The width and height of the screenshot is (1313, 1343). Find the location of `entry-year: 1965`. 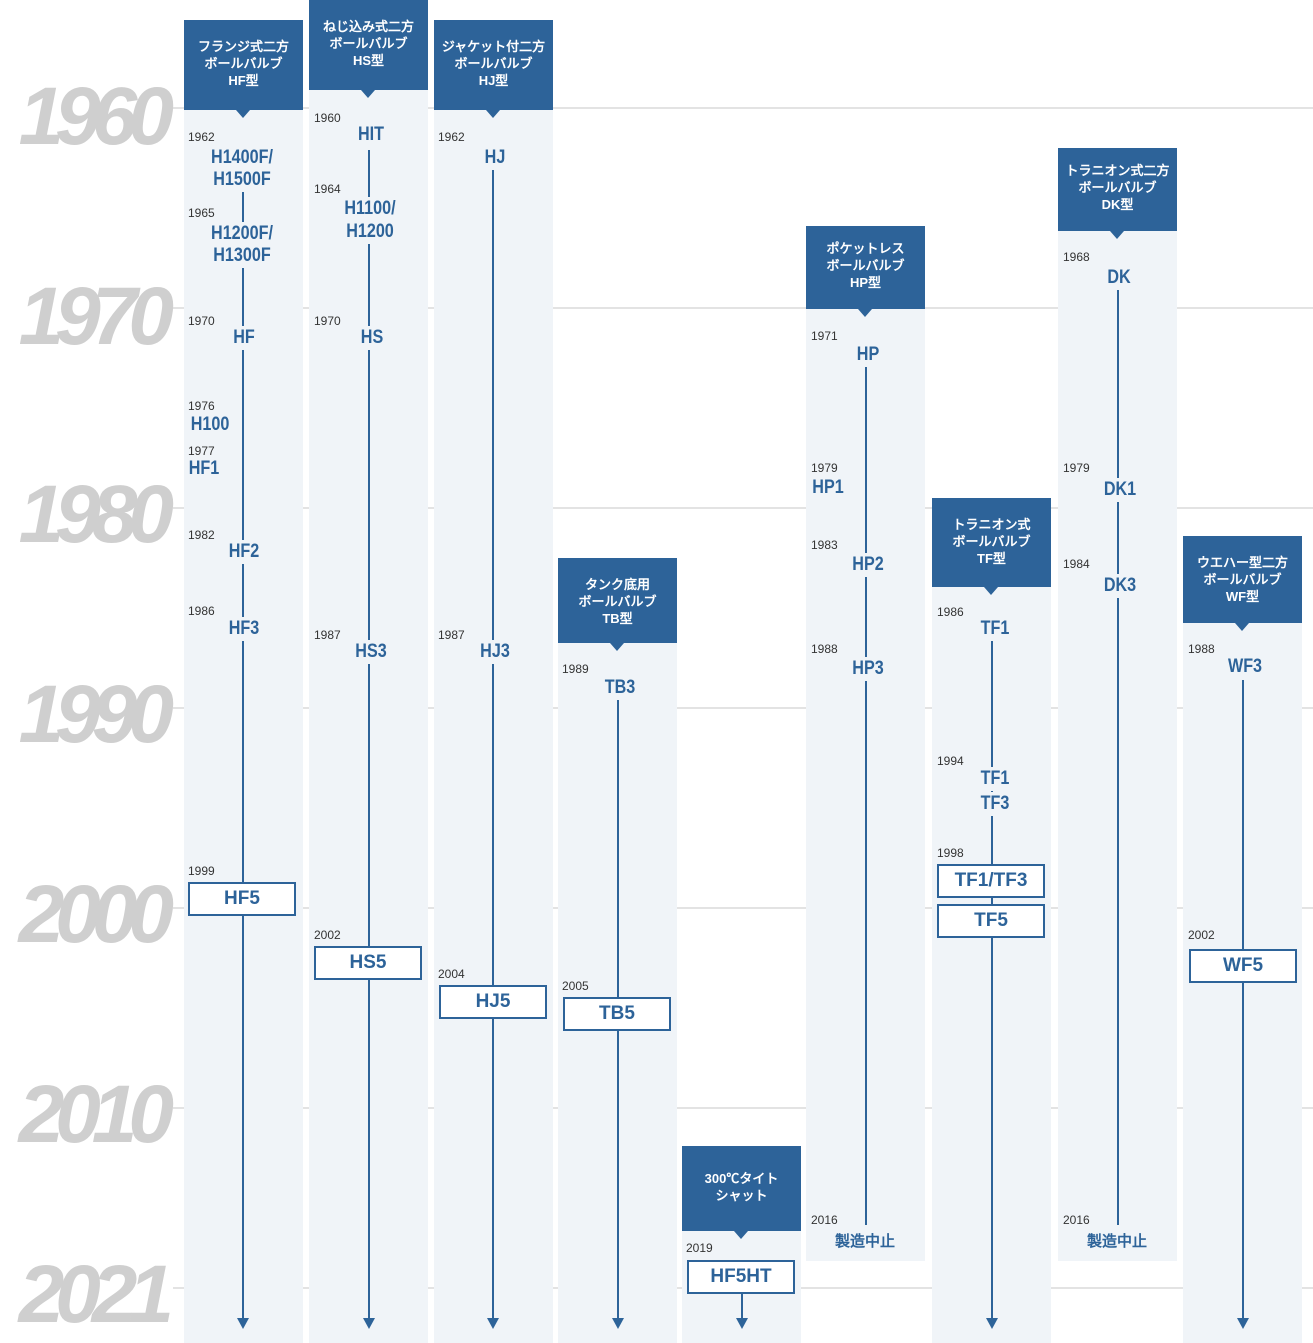

entry-year: 1965 is located at coordinates (201, 213).